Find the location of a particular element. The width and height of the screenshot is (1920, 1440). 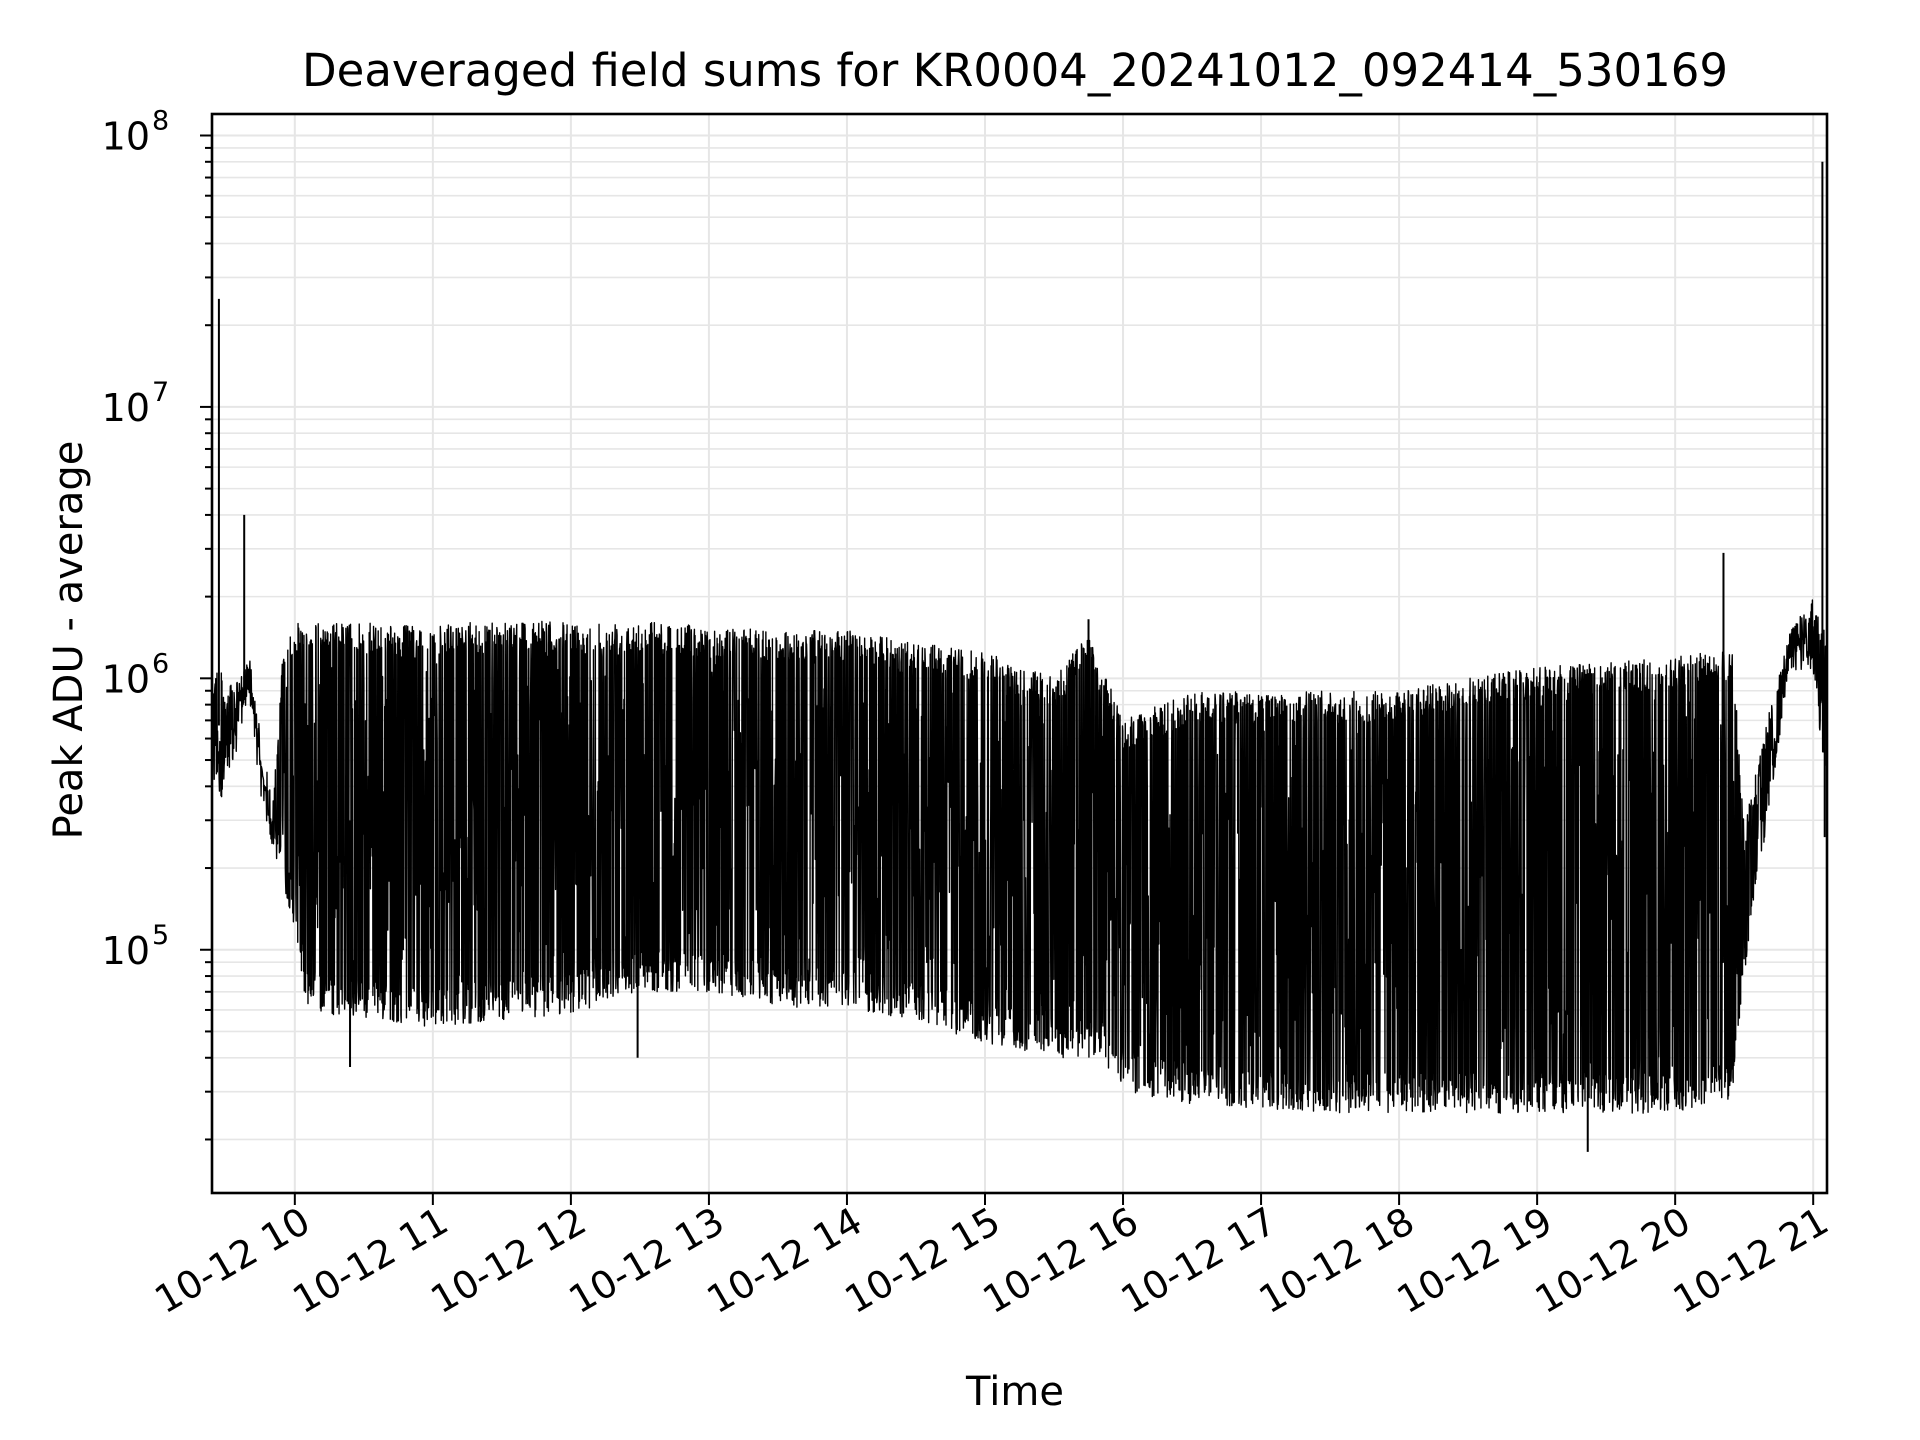

y-tick-exponent: 7 is located at coordinates (160, 392).